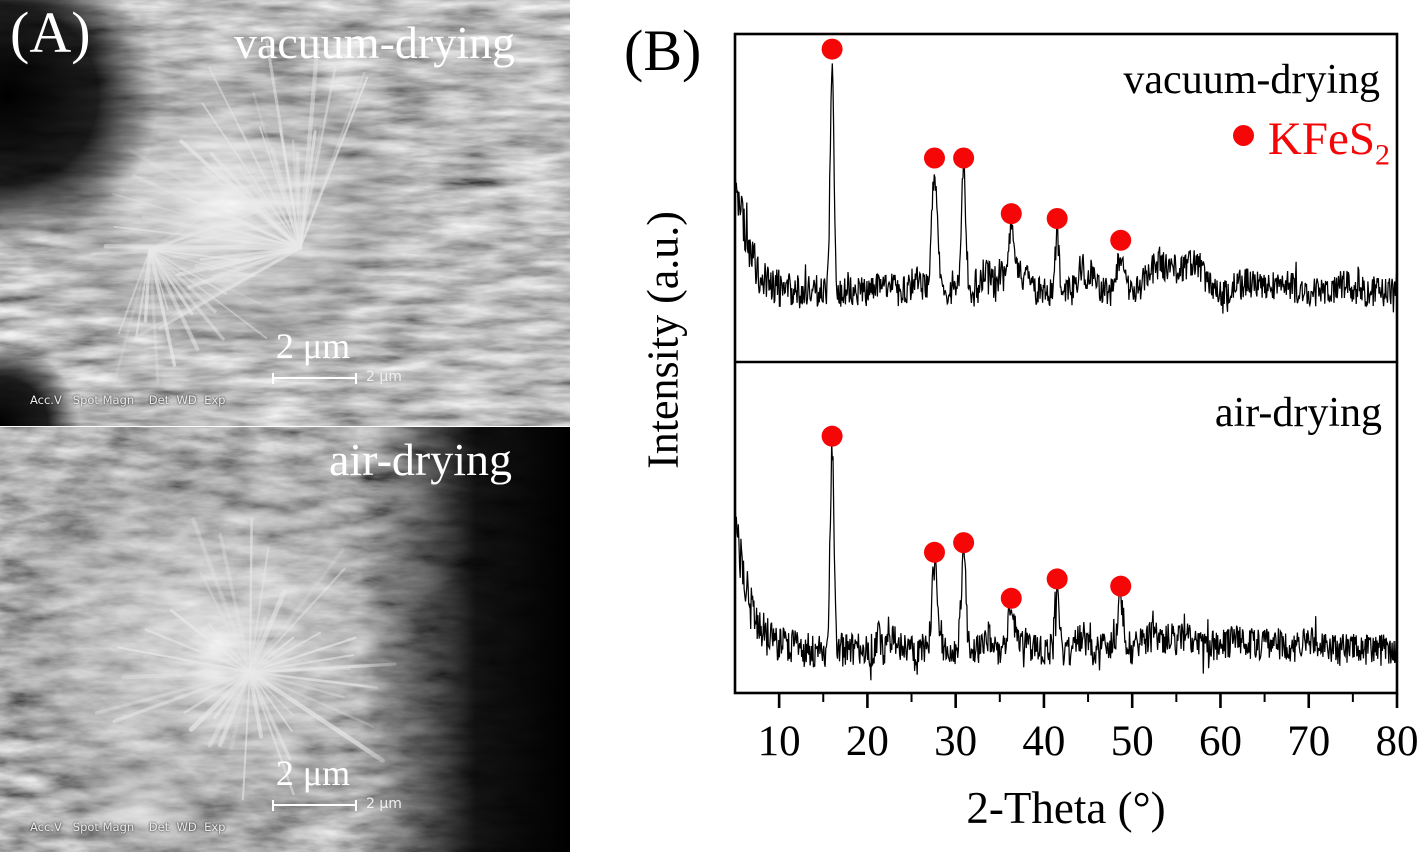 Image resolution: width=1418 pixels, height=852 pixels. What do you see at coordinates (1066, 808) in the screenshot?
I see `x-axis-title: 2-Theta (°)` at bounding box center [1066, 808].